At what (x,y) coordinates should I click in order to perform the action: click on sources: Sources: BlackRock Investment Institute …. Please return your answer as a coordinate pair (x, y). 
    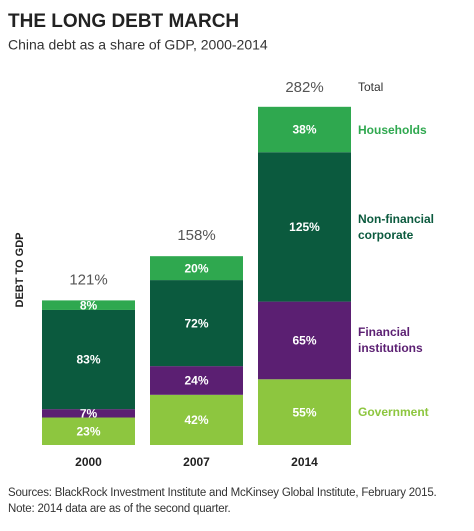
    Looking at the image, I should click on (222, 493).